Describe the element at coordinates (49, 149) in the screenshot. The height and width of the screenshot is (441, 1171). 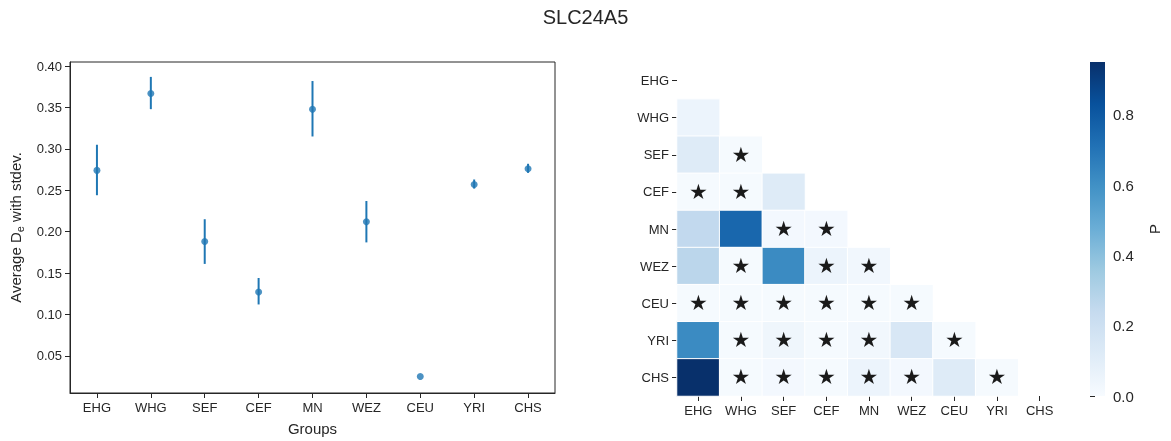
I see `y-tick-label: 0.30` at that location.